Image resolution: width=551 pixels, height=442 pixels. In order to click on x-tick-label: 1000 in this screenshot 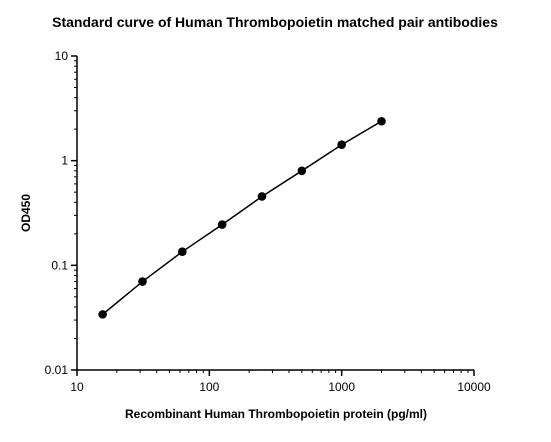, I will do `click(341, 387)`.